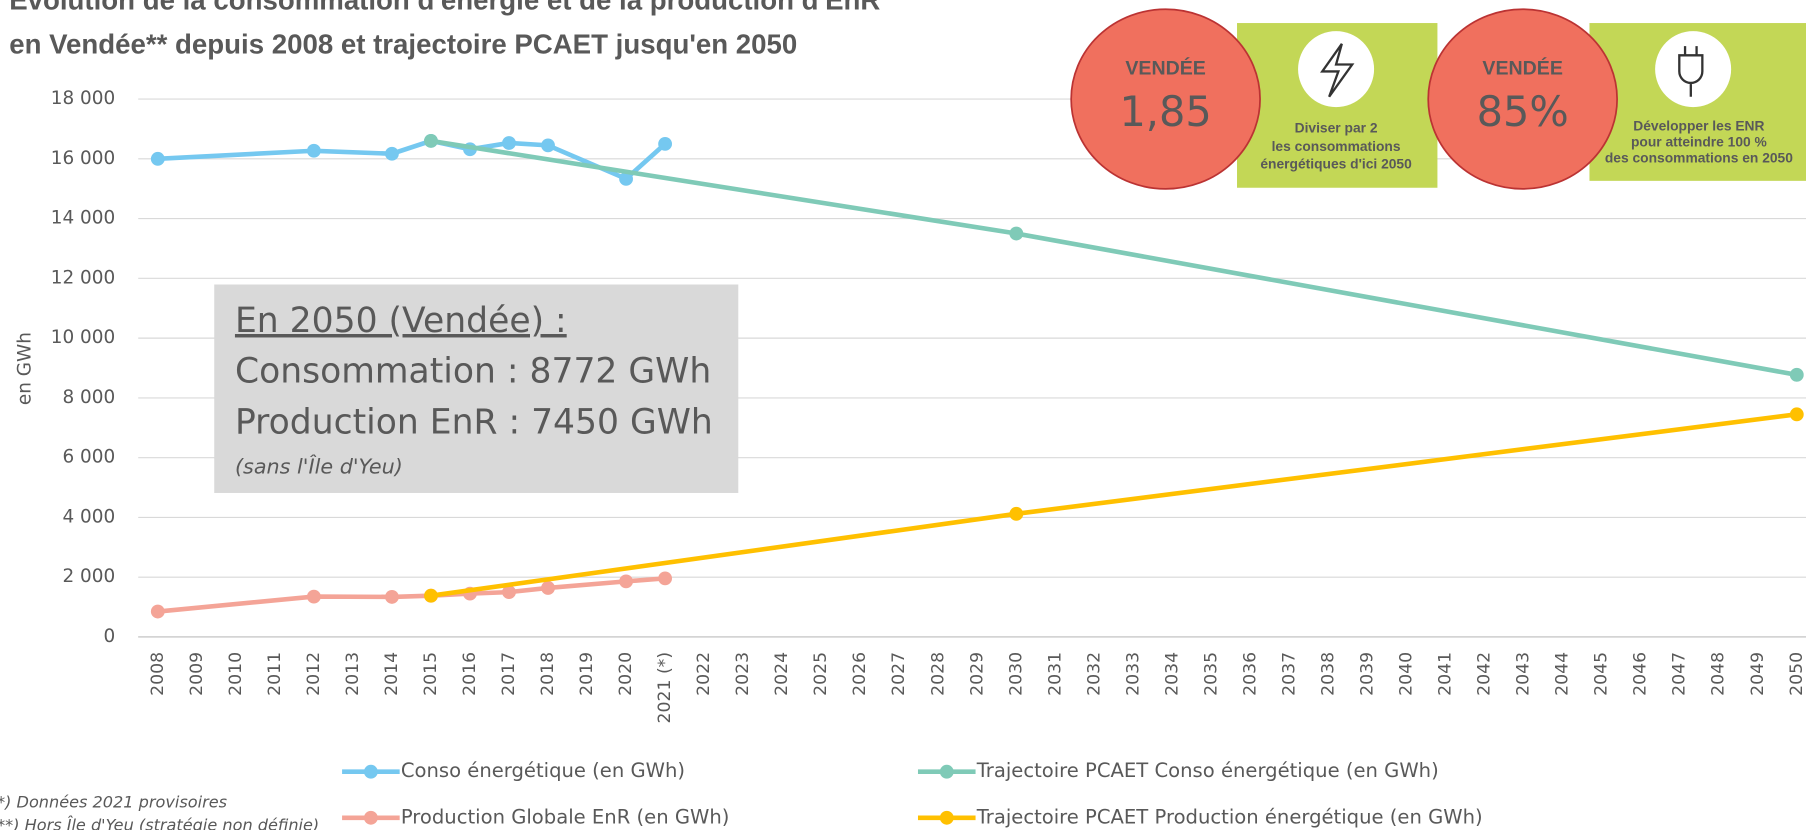 This screenshot has width=1806, height=830. What do you see at coordinates (158, 674) in the screenshot?
I see `x-tick-label: 2008` at bounding box center [158, 674].